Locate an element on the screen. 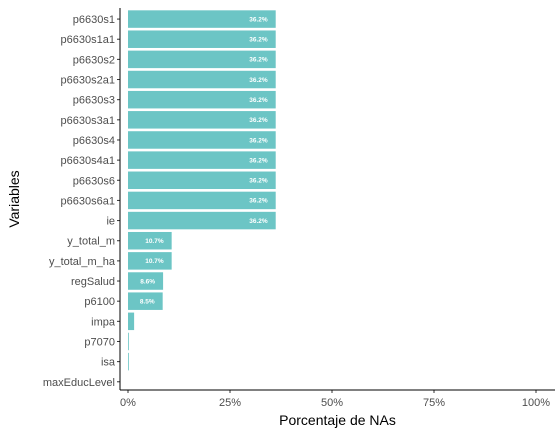  bar-p6630s3 is located at coordinates (202, 99).